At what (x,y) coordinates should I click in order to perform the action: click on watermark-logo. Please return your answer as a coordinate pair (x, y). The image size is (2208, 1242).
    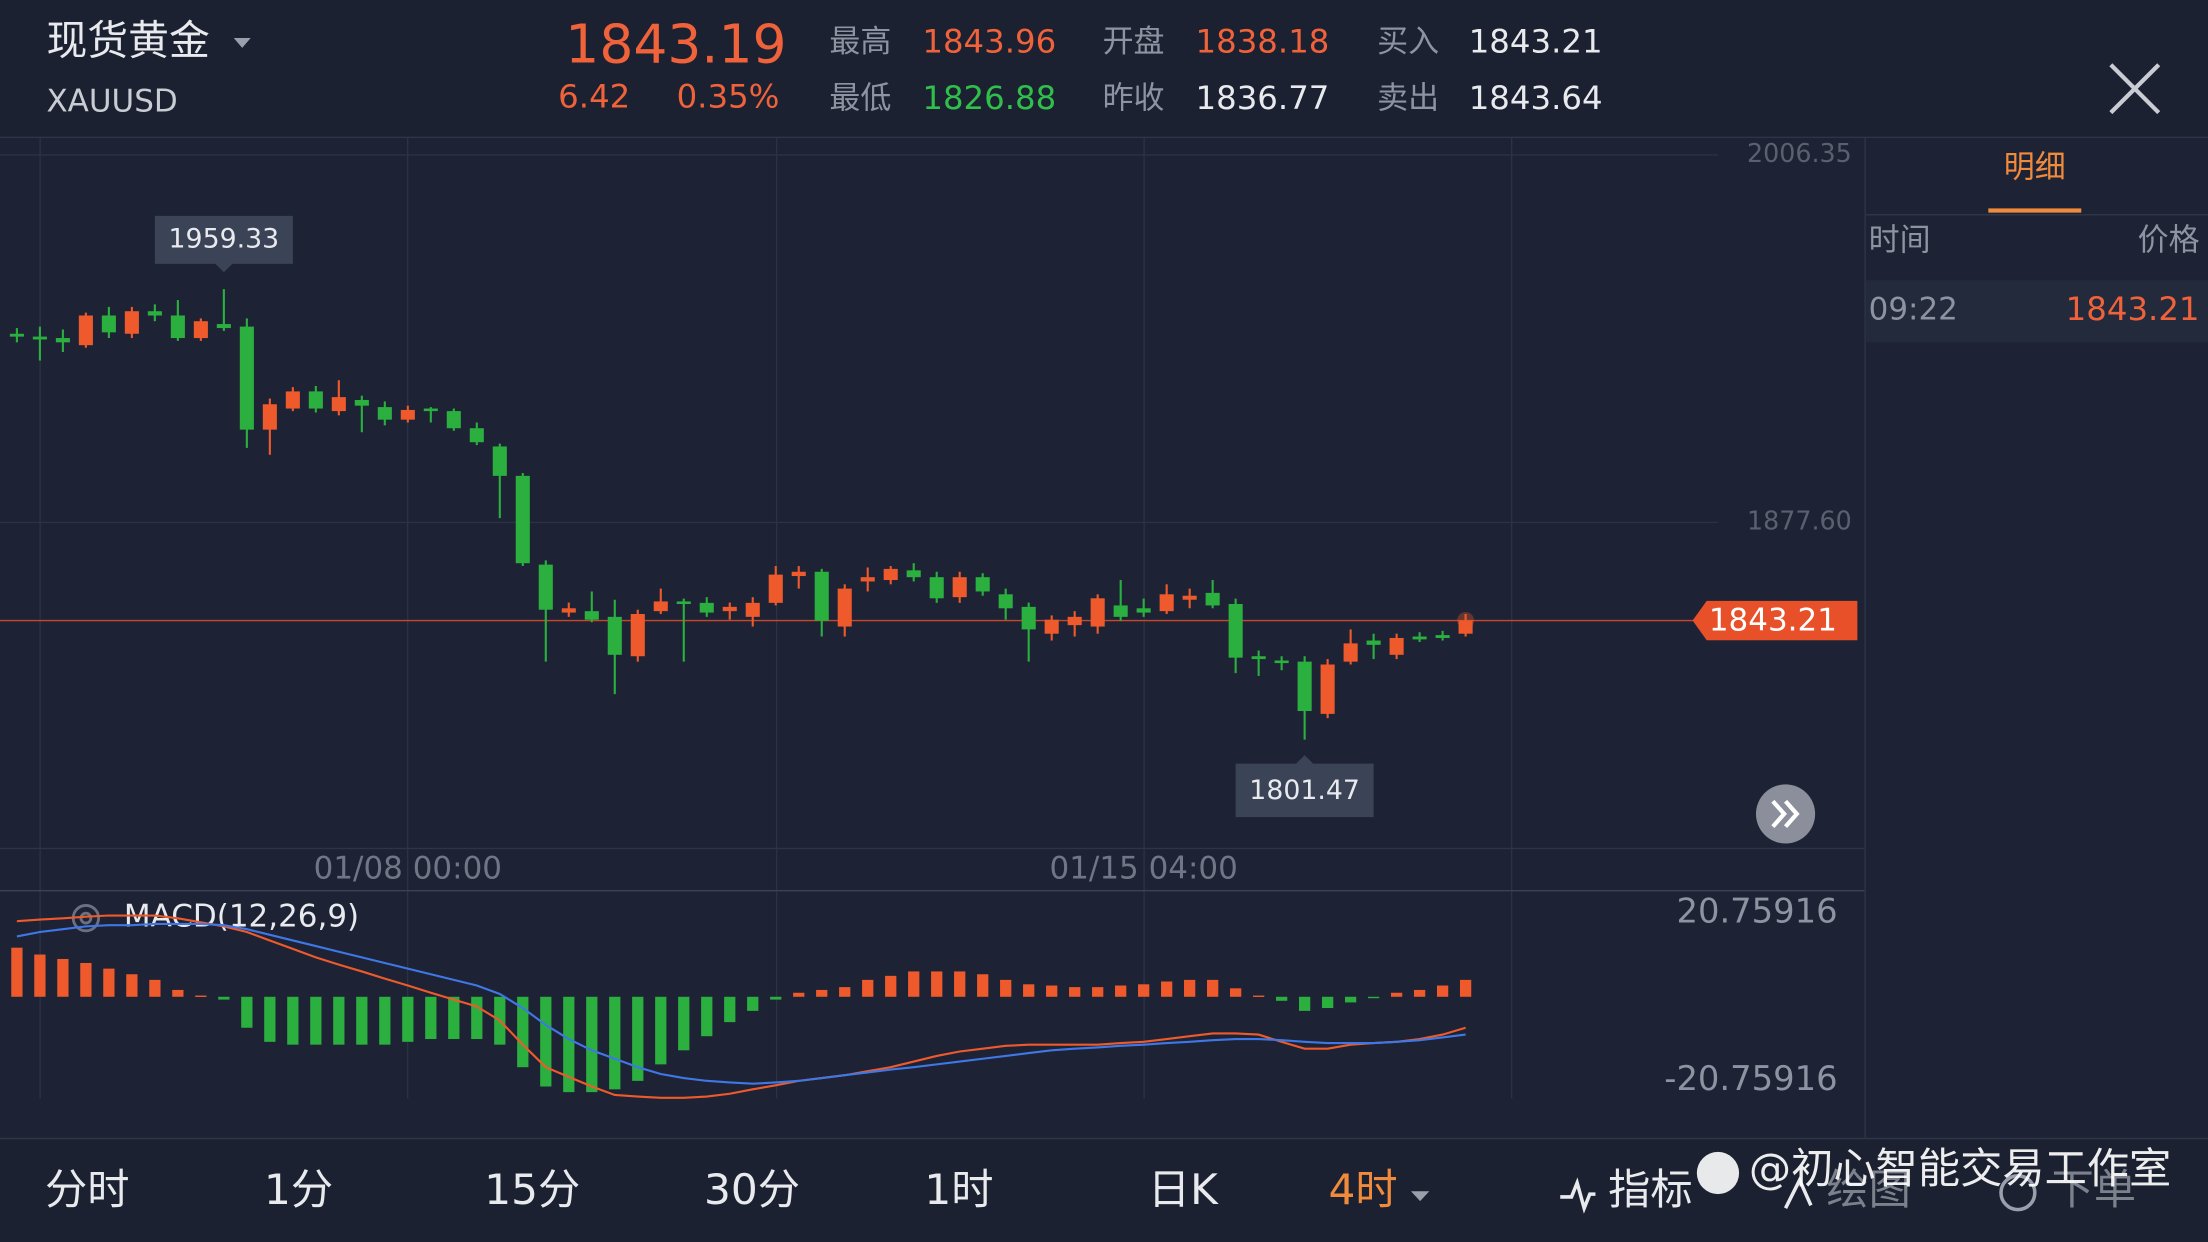
    Looking at the image, I should click on (1718, 1173).